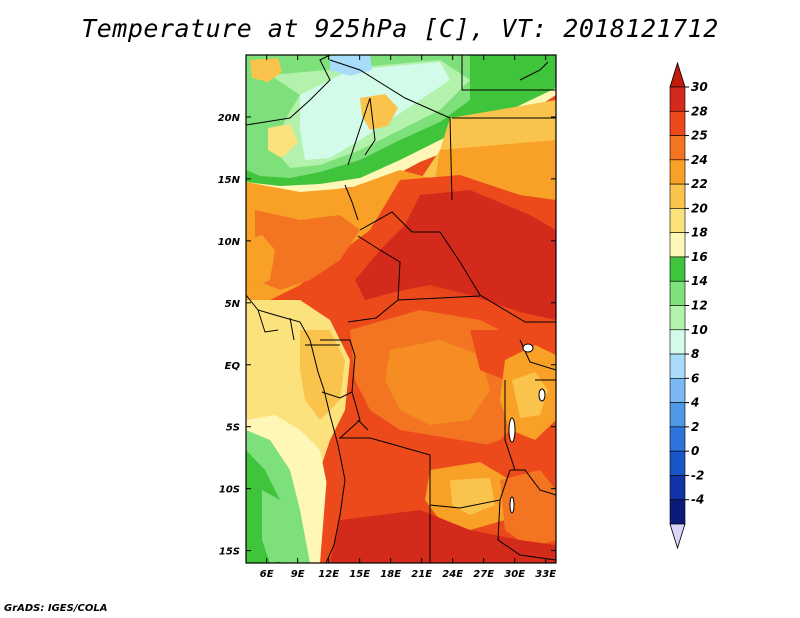 The width and height of the screenshot is (800, 618). I want to click on colorbar-label: 20, so click(699, 208).